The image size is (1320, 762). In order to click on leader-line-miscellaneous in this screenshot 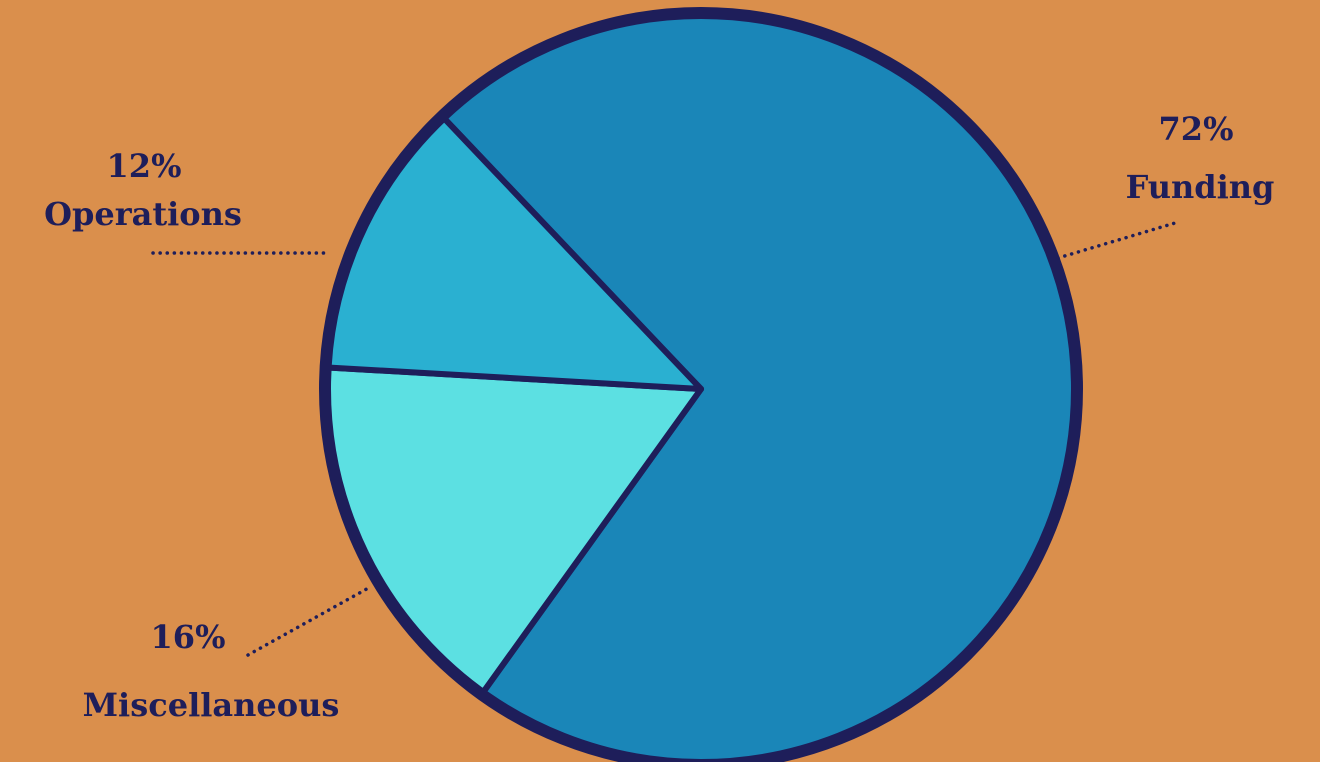, I will do `click(310, 620)`.